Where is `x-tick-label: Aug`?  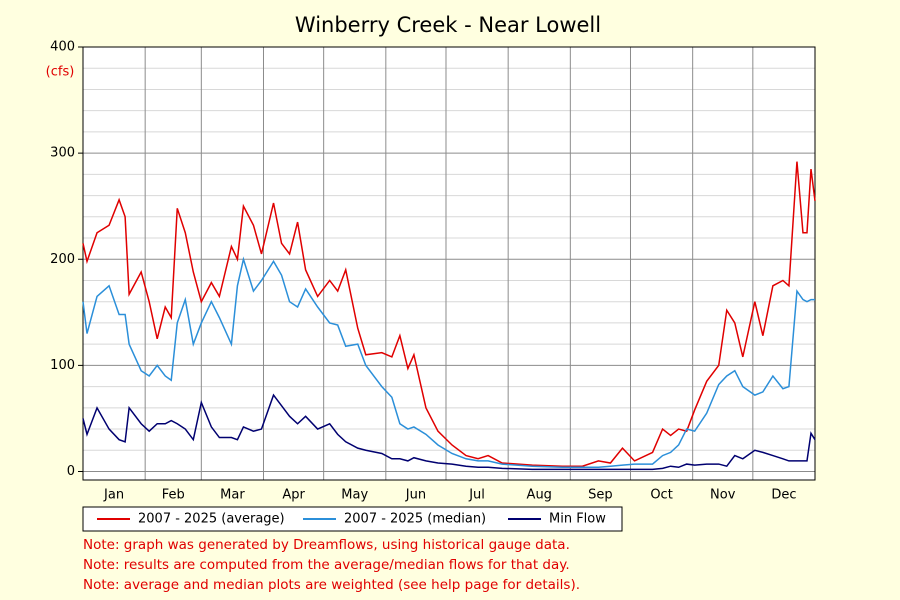
x-tick-label: Aug is located at coordinates (539, 495).